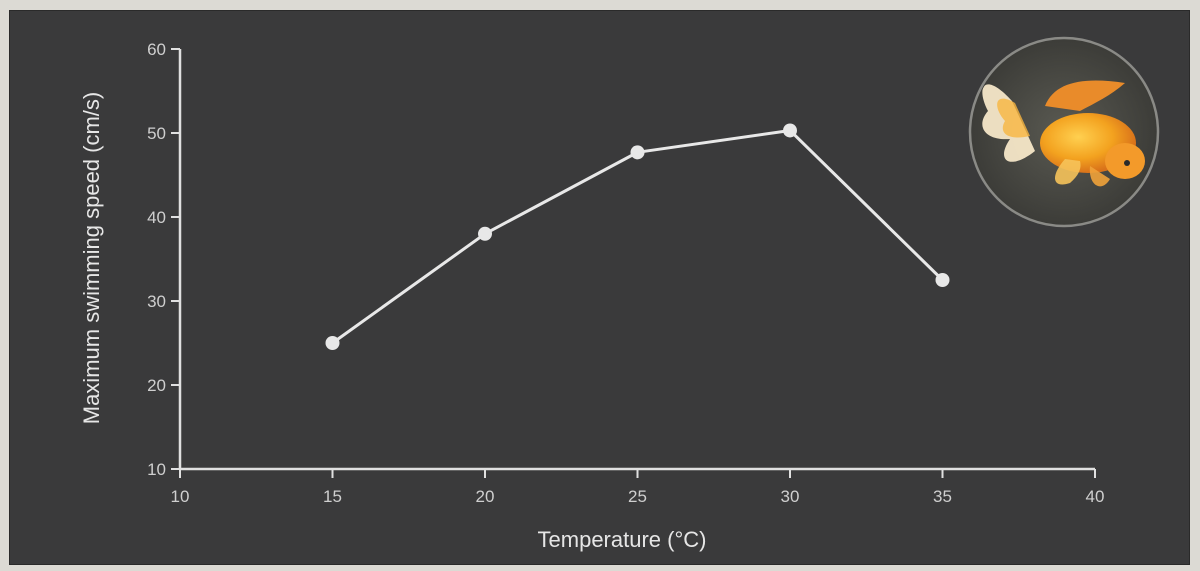 The width and height of the screenshot is (1200, 571). Describe the element at coordinates (332, 496) in the screenshot. I see `x-tick-label: 15` at that location.